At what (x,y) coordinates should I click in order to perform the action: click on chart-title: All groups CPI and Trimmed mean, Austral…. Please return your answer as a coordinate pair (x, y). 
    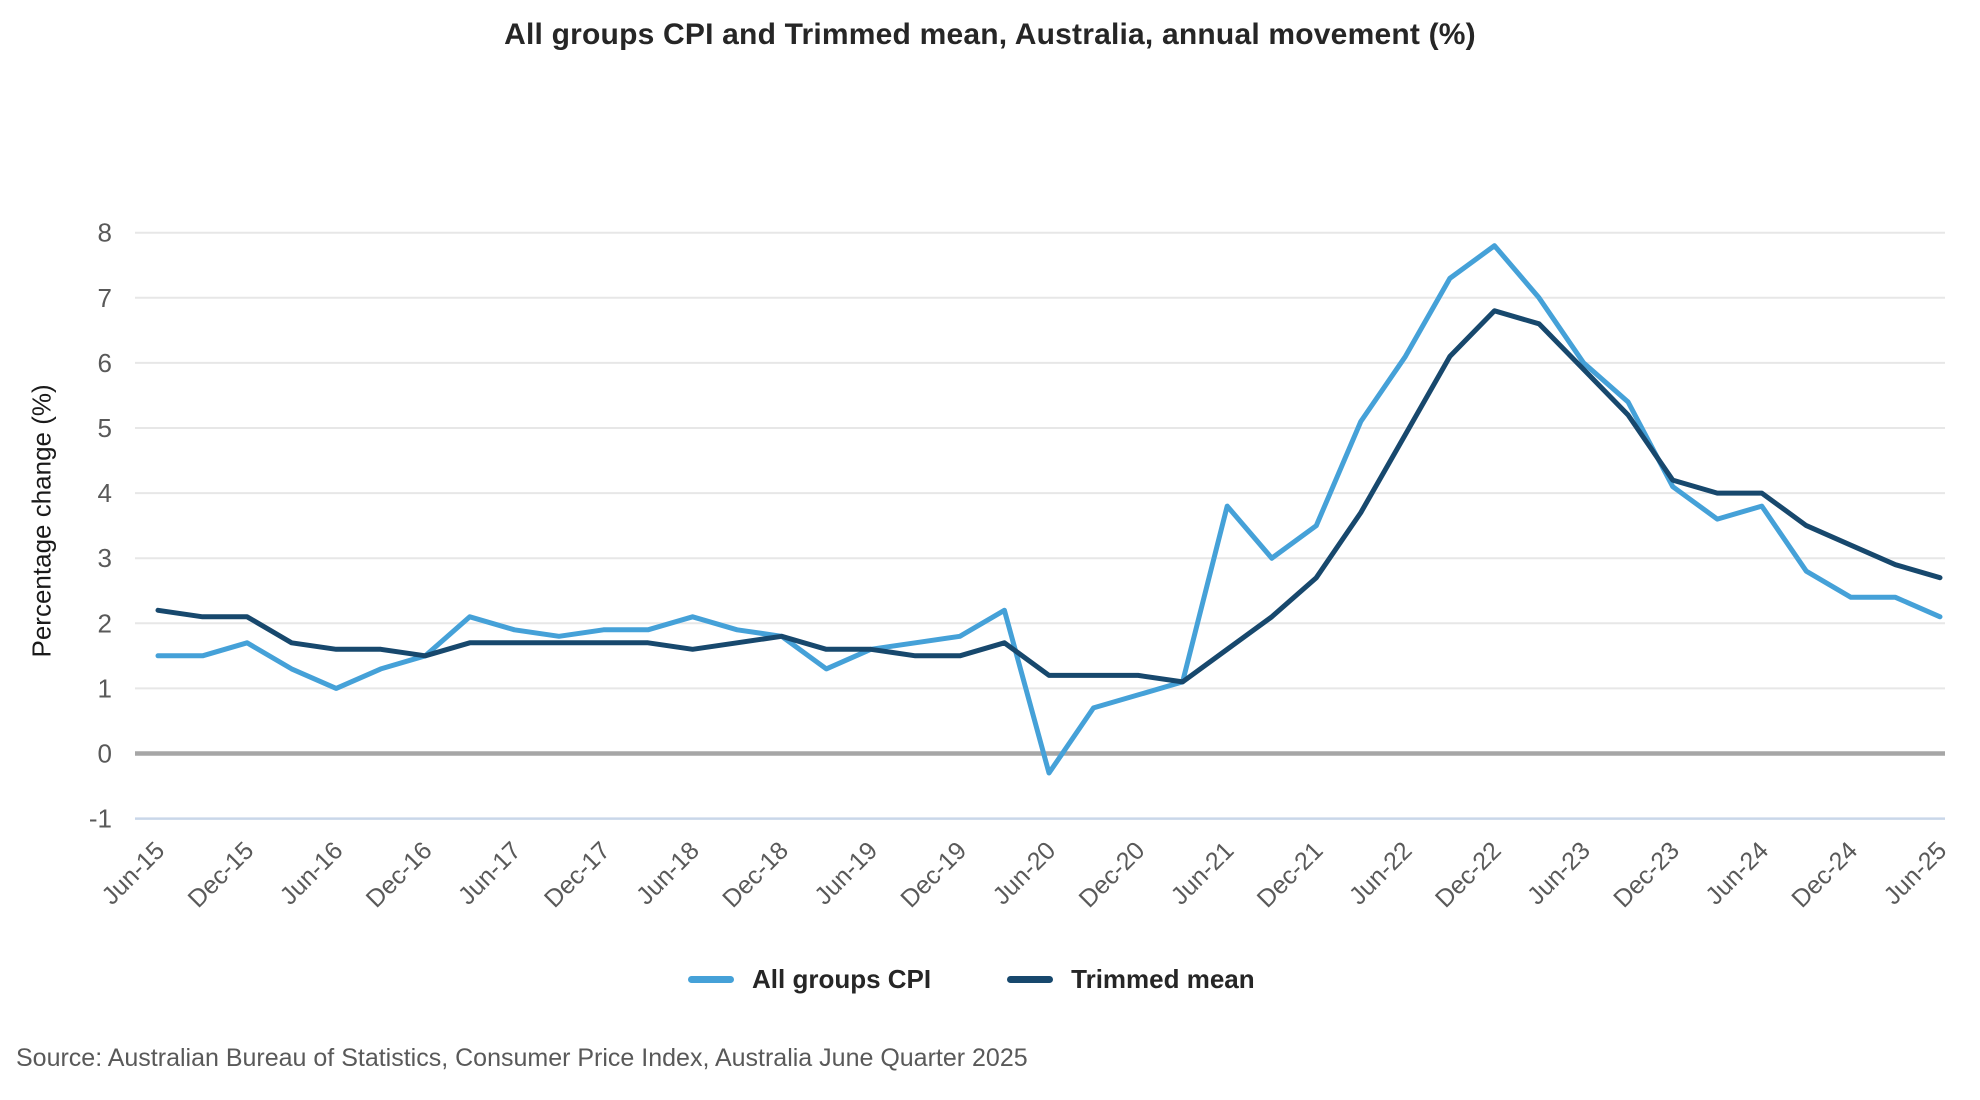
    Looking at the image, I should click on (990, 34).